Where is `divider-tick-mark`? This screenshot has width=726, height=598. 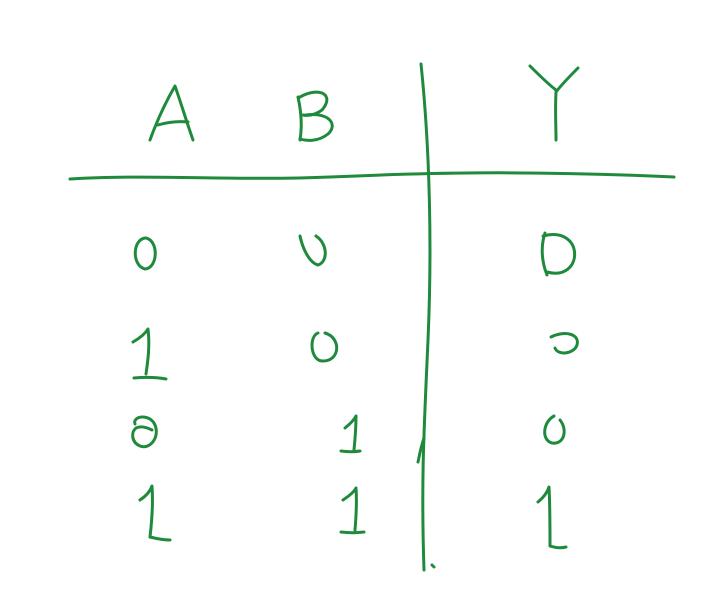 divider-tick-mark is located at coordinates (421, 450).